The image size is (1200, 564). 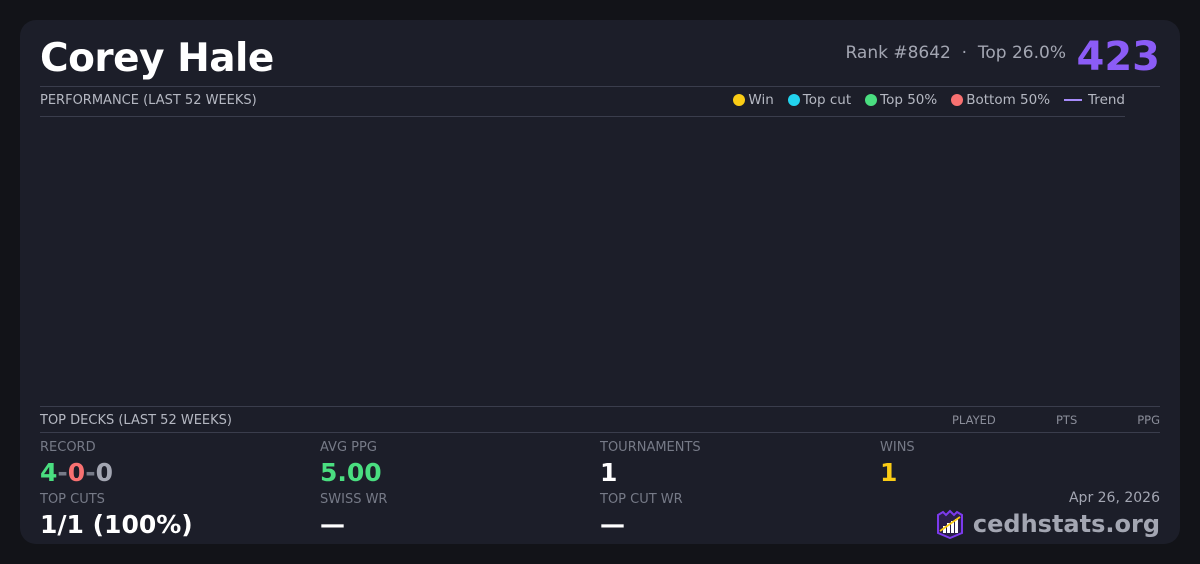 I want to click on record-draws: 0, so click(x=104, y=472).